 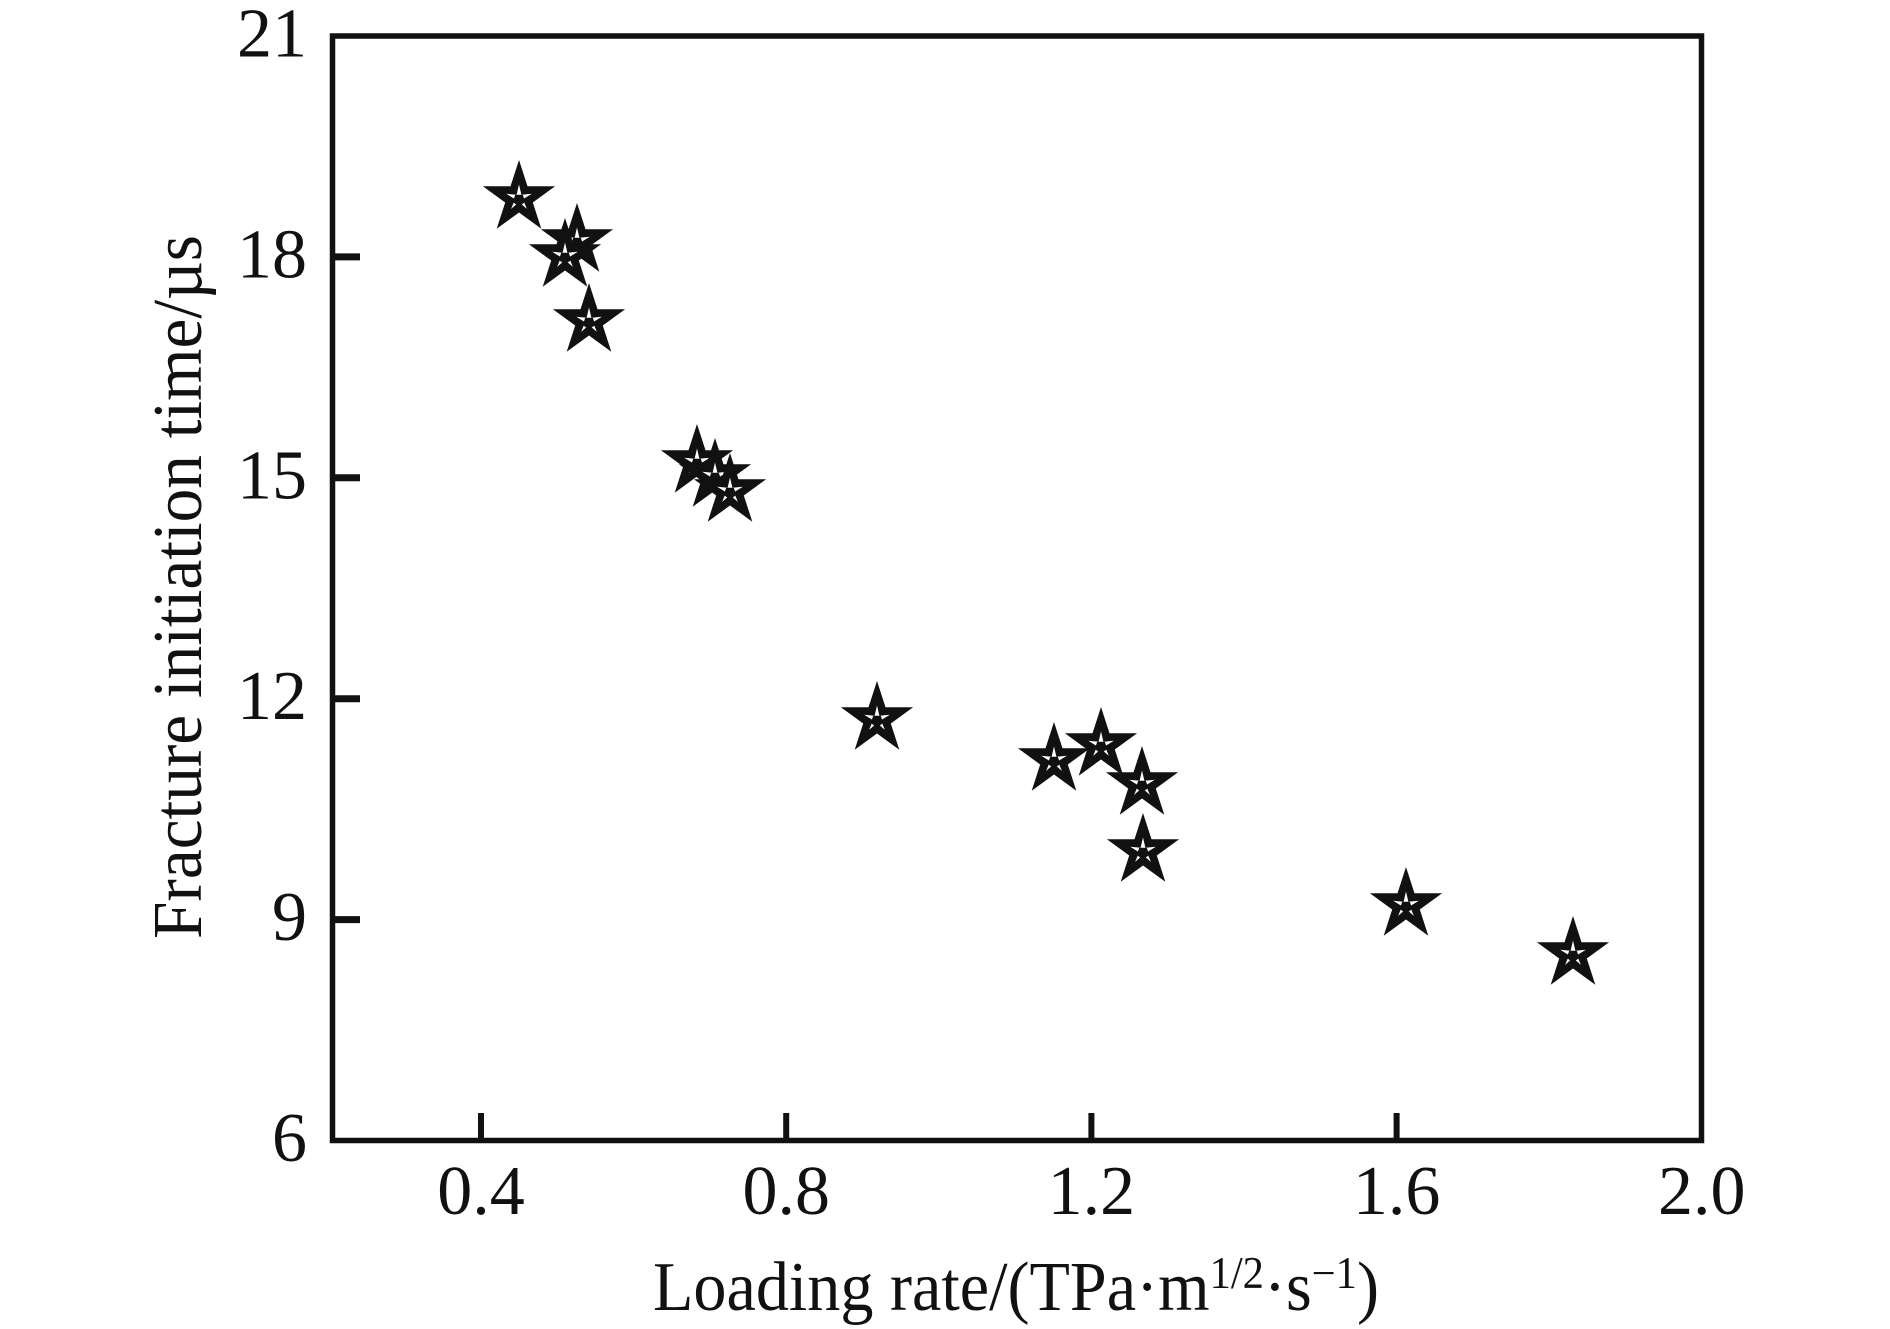 What do you see at coordinates (1092, 1191) in the screenshot?
I see `svg-text: 1.2` at bounding box center [1092, 1191].